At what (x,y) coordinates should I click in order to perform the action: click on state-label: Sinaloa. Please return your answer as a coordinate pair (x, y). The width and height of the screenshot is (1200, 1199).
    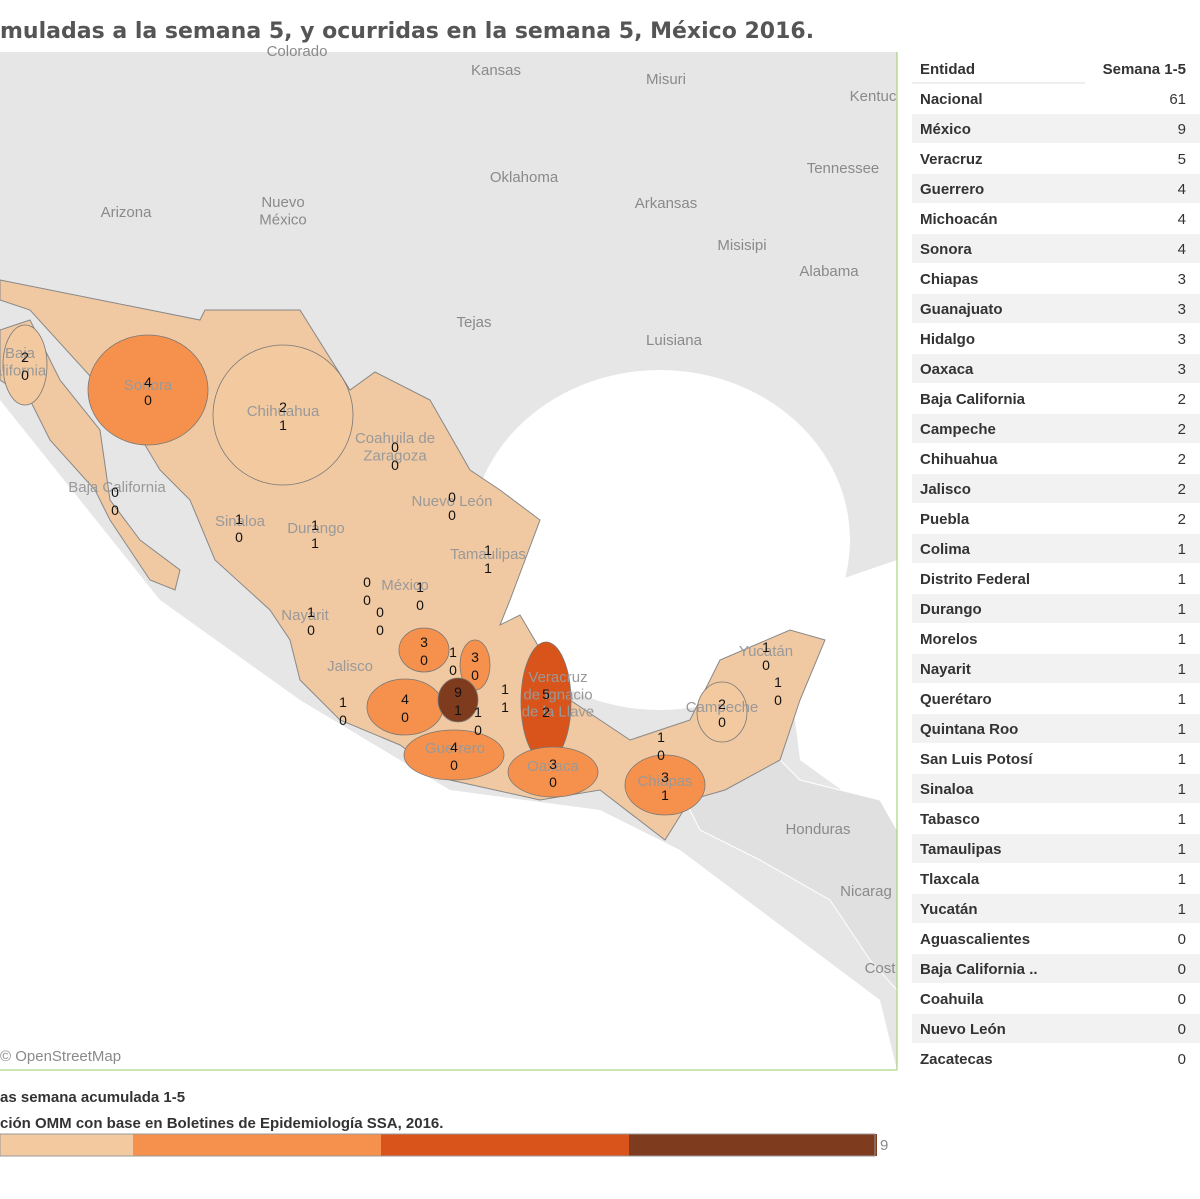
    Looking at the image, I should click on (240, 521).